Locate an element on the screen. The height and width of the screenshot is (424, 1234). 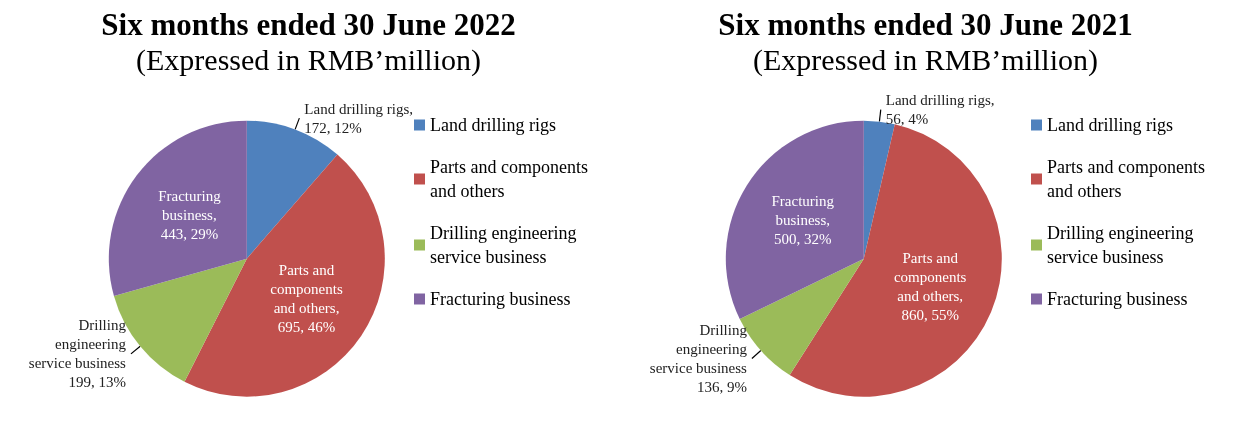
data-label: Drilling engineering service business 136, 9% is located at coordinates (698, 359).